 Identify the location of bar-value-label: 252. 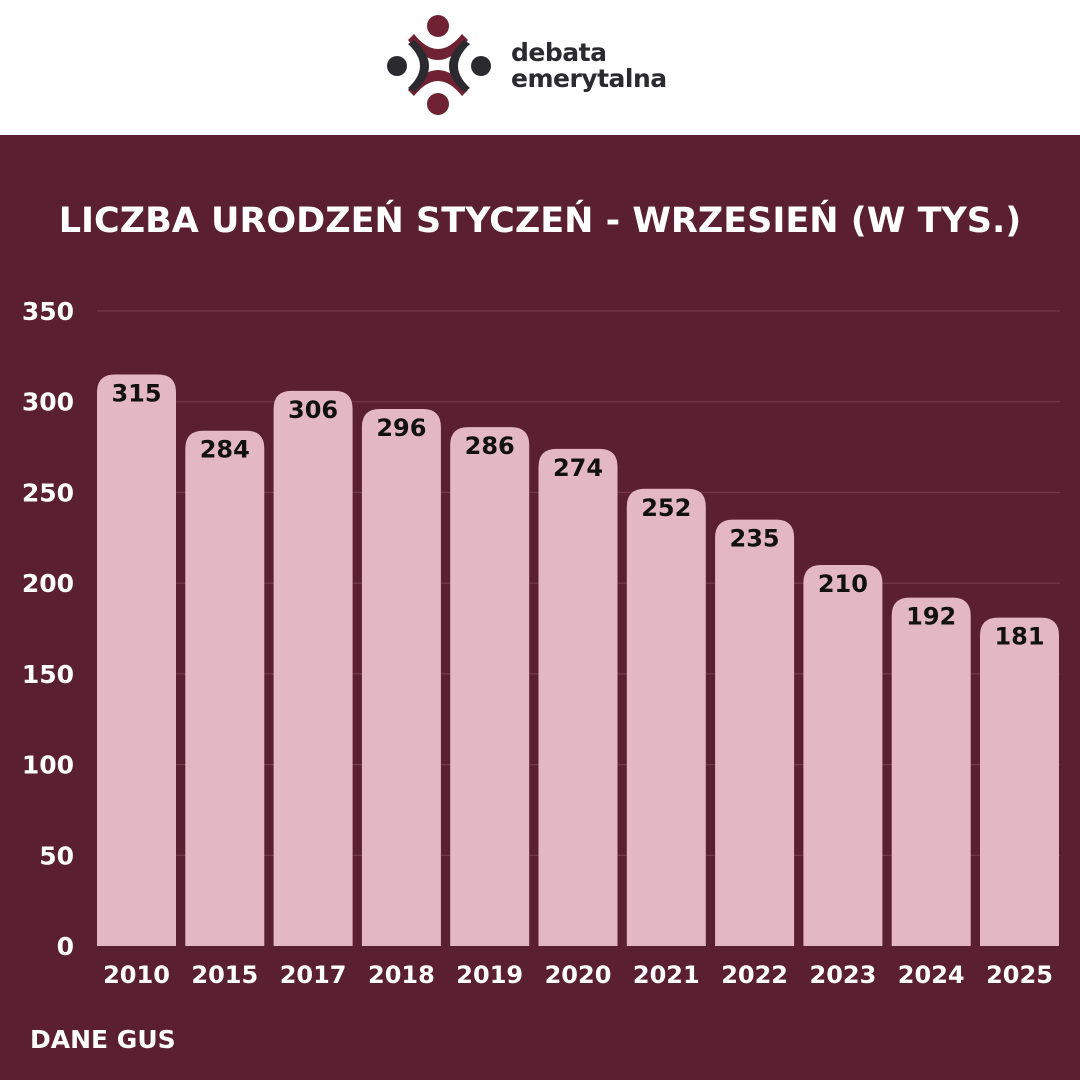
(666, 508).